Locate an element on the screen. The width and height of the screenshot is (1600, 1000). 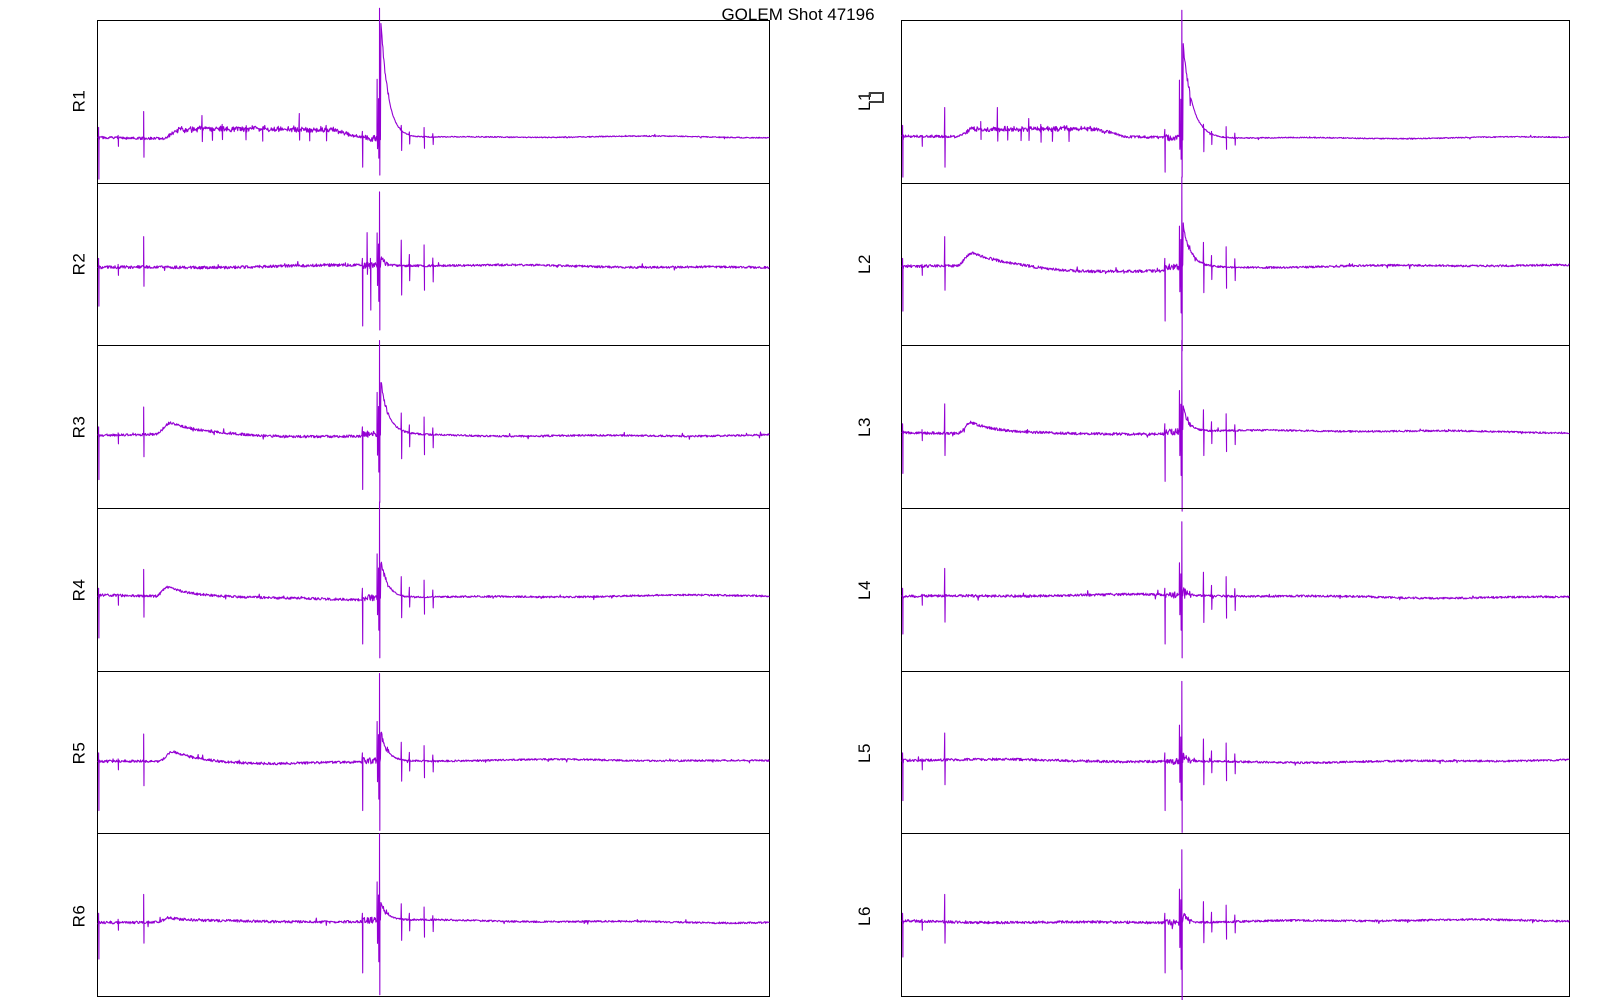
panel-label-text: L4 is located at coordinates (864, 589).